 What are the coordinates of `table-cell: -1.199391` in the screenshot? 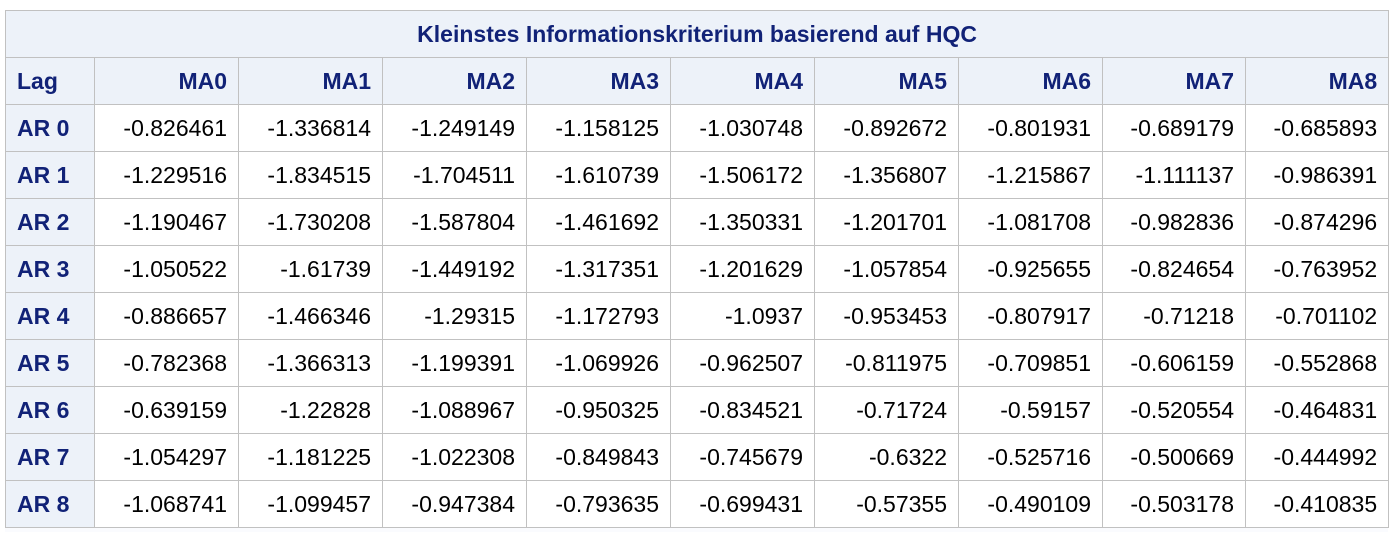 It's located at (454, 363).